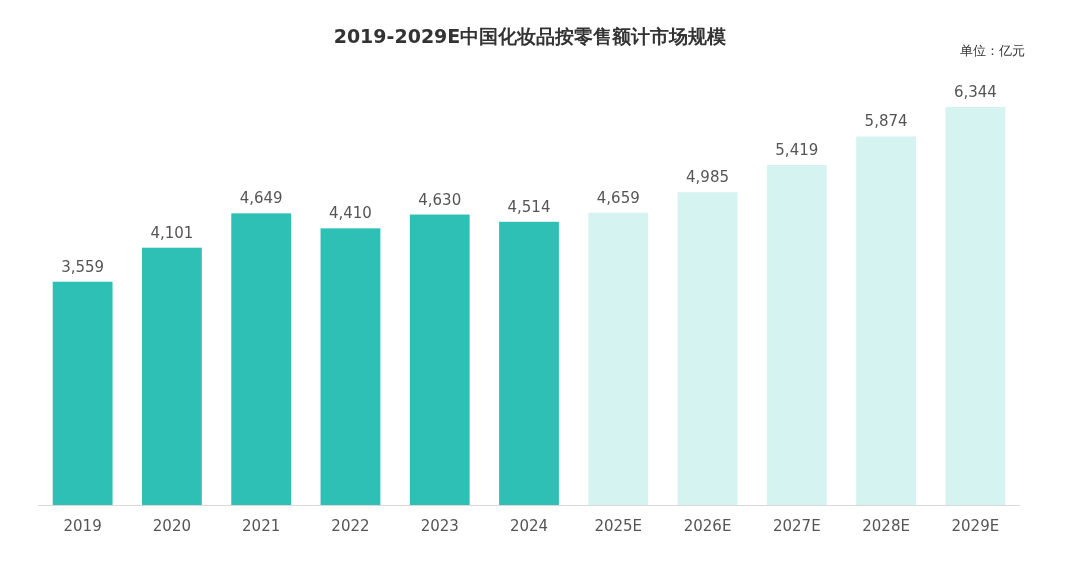  What do you see at coordinates (886, 526) in the screenshot?
I see `x-tick-label: 2028E` at bounding box center [886, 526].